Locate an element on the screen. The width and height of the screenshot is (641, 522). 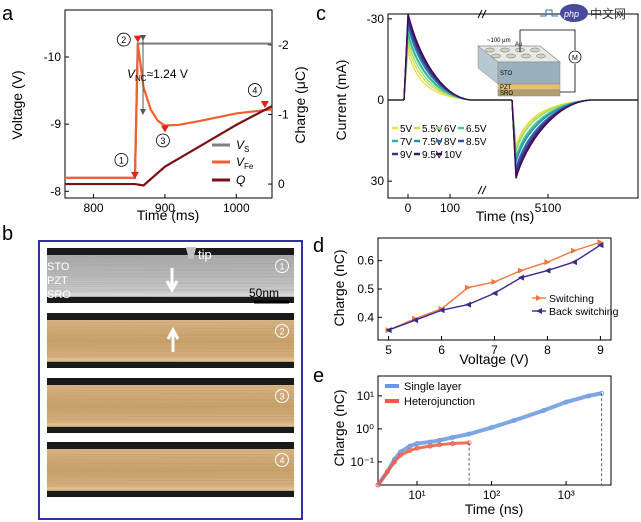
probe-tip-icon is located at coordinates (191, 252).